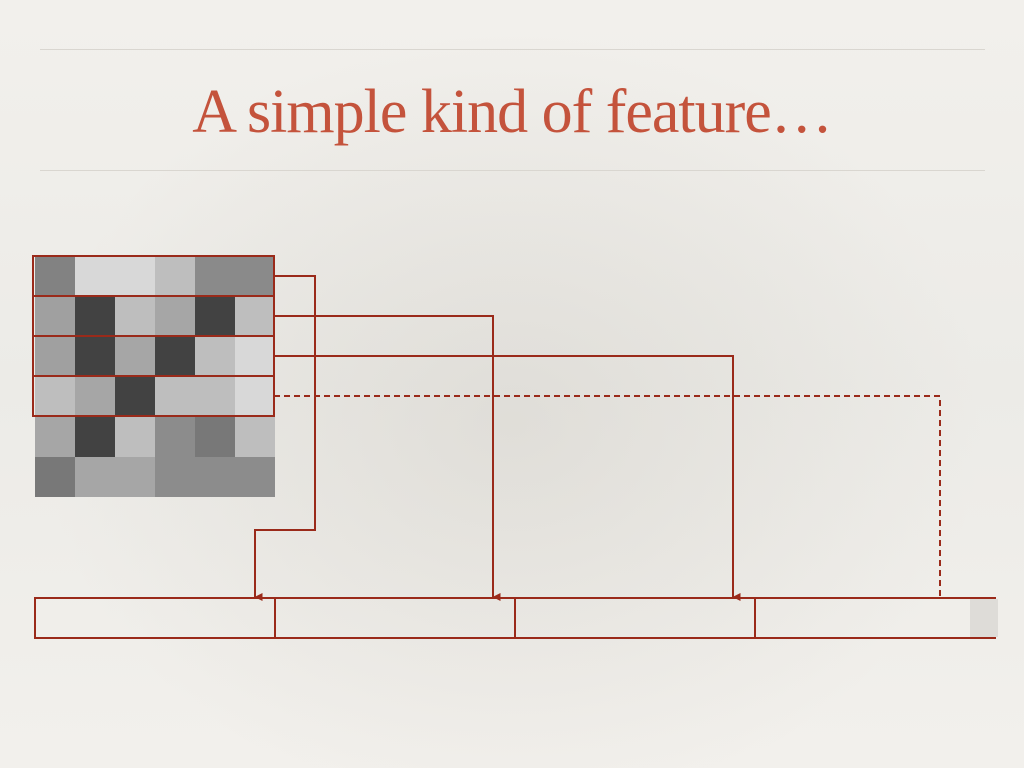 The height and width of the screenshot is (768, 1024). I want to click on feature-vector, so click(516, 618).